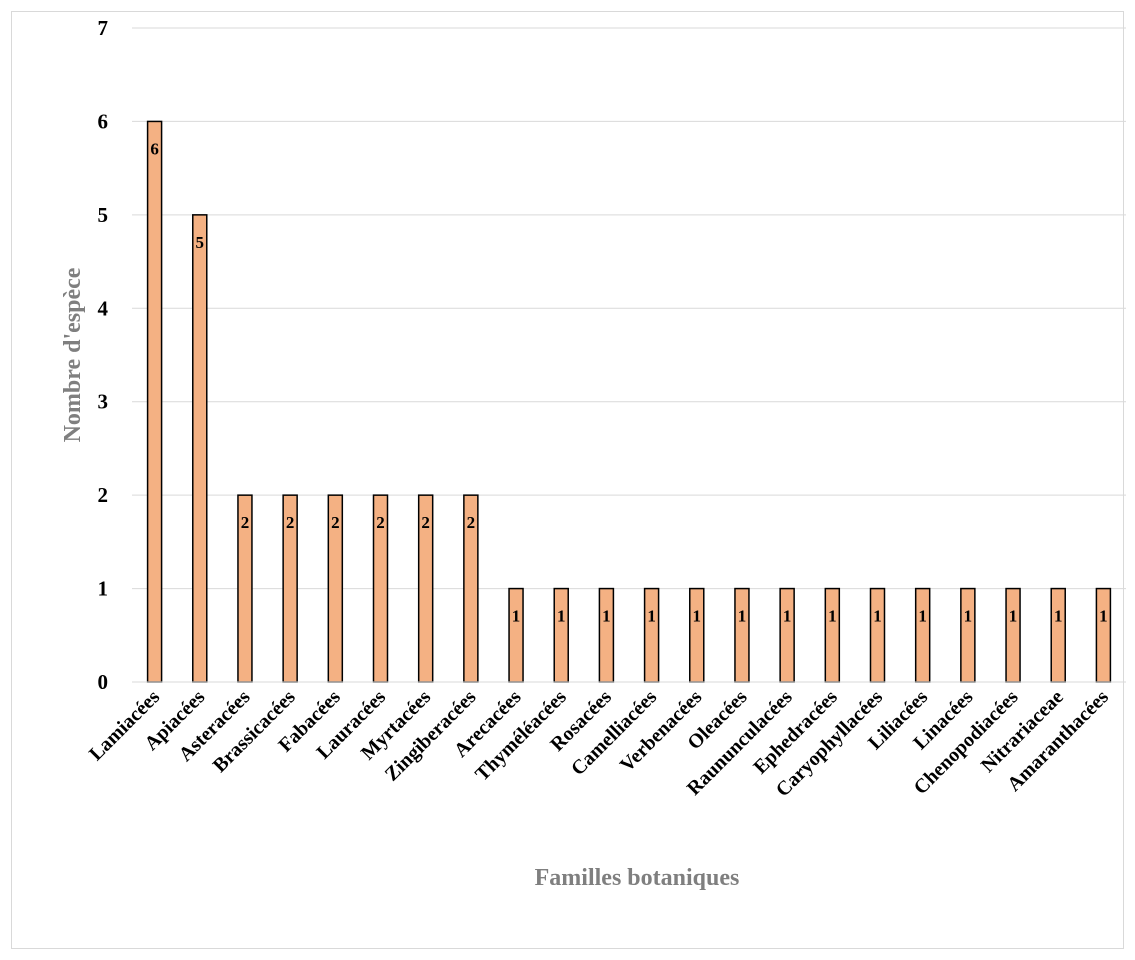 The height and width of the screenshot is (960, 1135). What do you see at coordinates (103, 121) in the screenshot?
I see `y-tick-label: 6` at bounding box center [103, 121].